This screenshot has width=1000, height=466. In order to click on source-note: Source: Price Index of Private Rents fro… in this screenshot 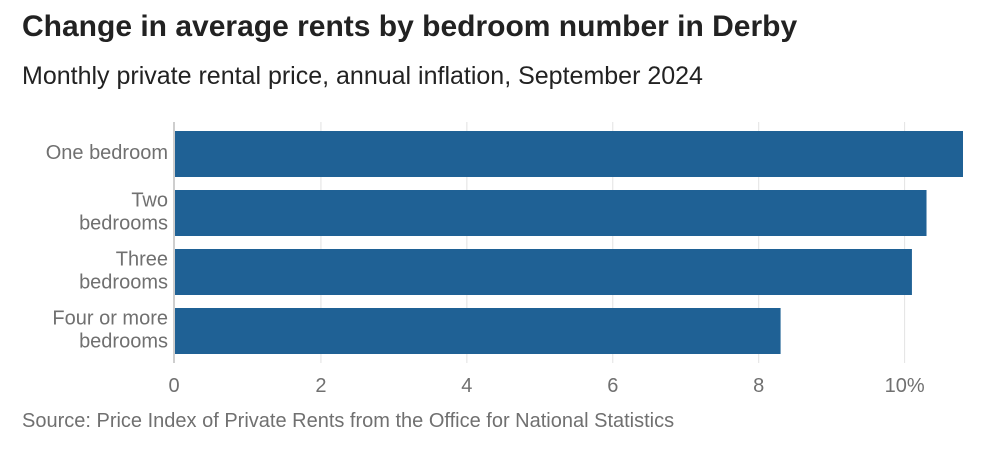, I will do `click(348, 421)`.